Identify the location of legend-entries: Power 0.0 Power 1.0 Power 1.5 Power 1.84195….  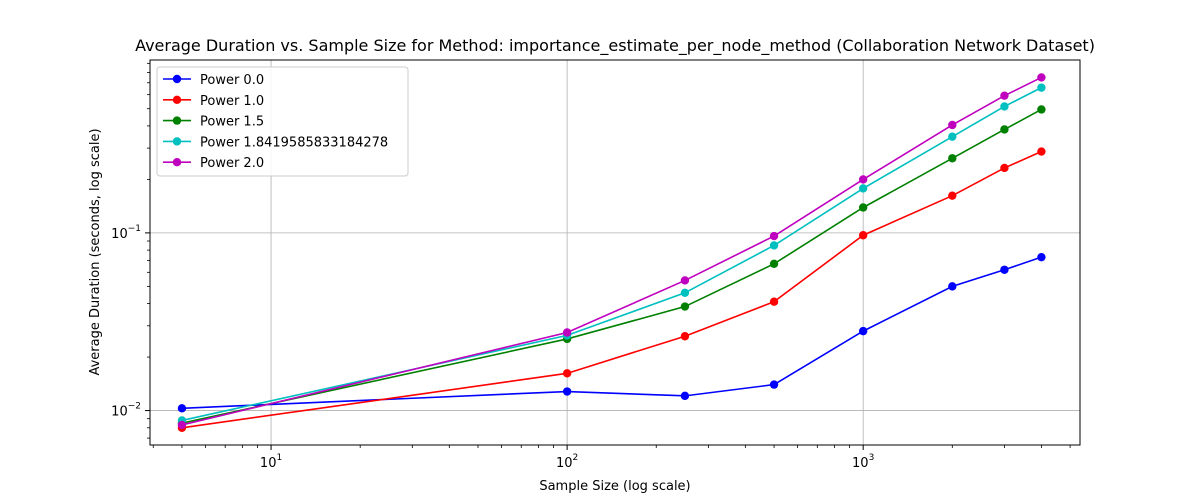
(275, 122).